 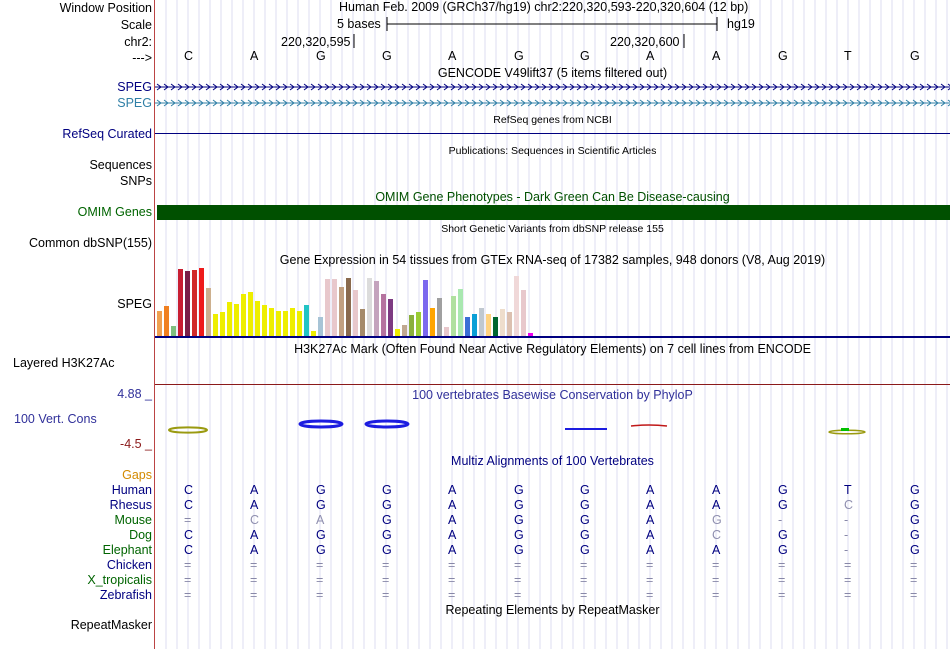 I want to click on refseq-track-title: RefSeq genes from NCBI, so click(x=552, y=120).